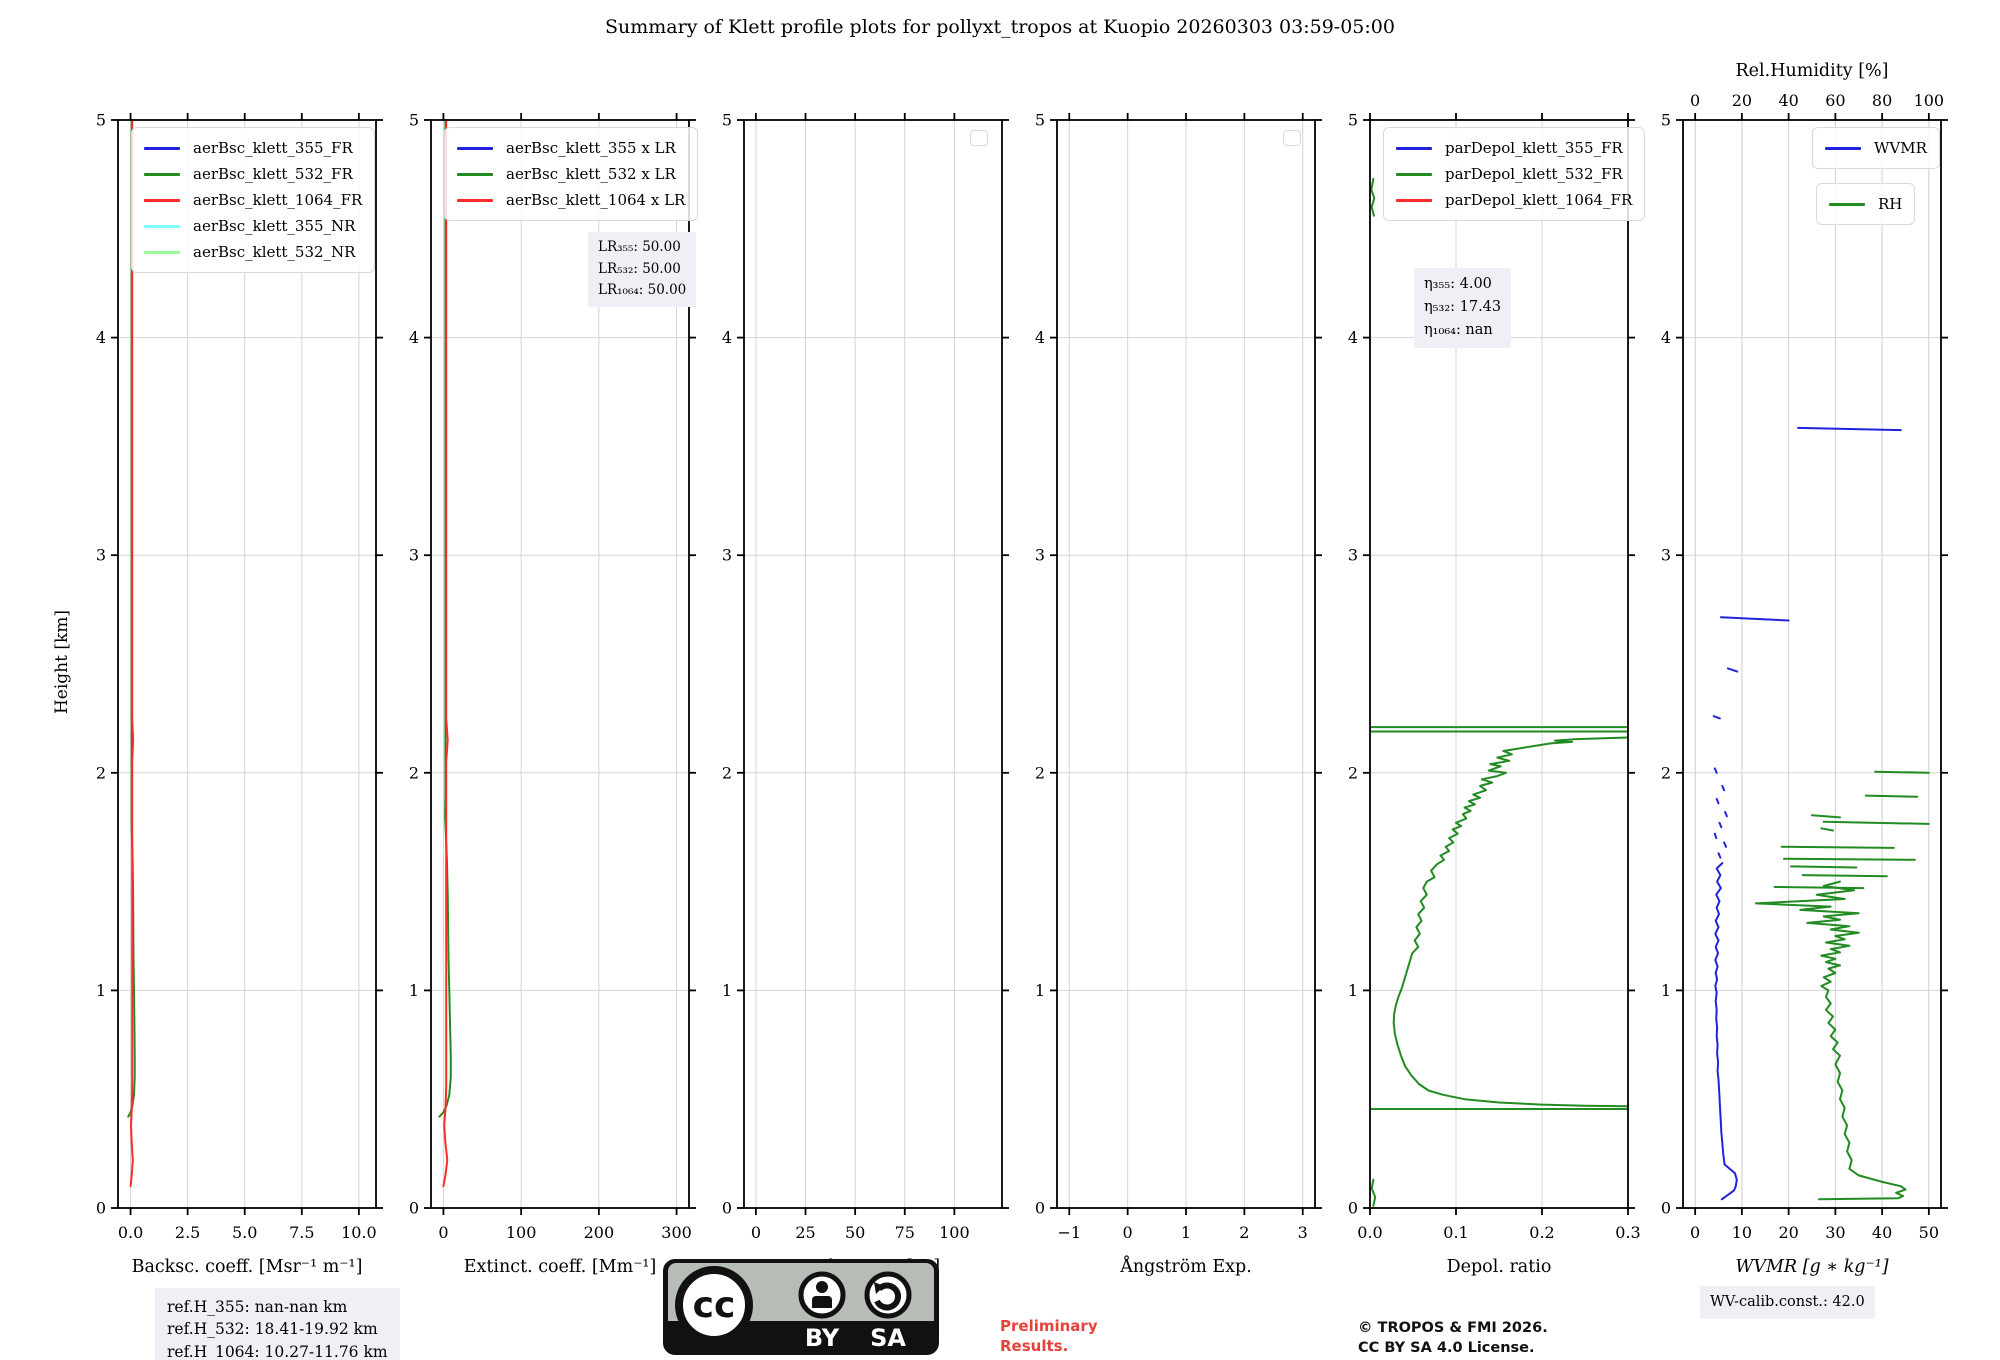 This screenshot has width=2000, height=1360. Describe the element at coordinates (253, 226) in the screenshot. I see `legend-item: aerBsc_klett_355_NR` at that location.